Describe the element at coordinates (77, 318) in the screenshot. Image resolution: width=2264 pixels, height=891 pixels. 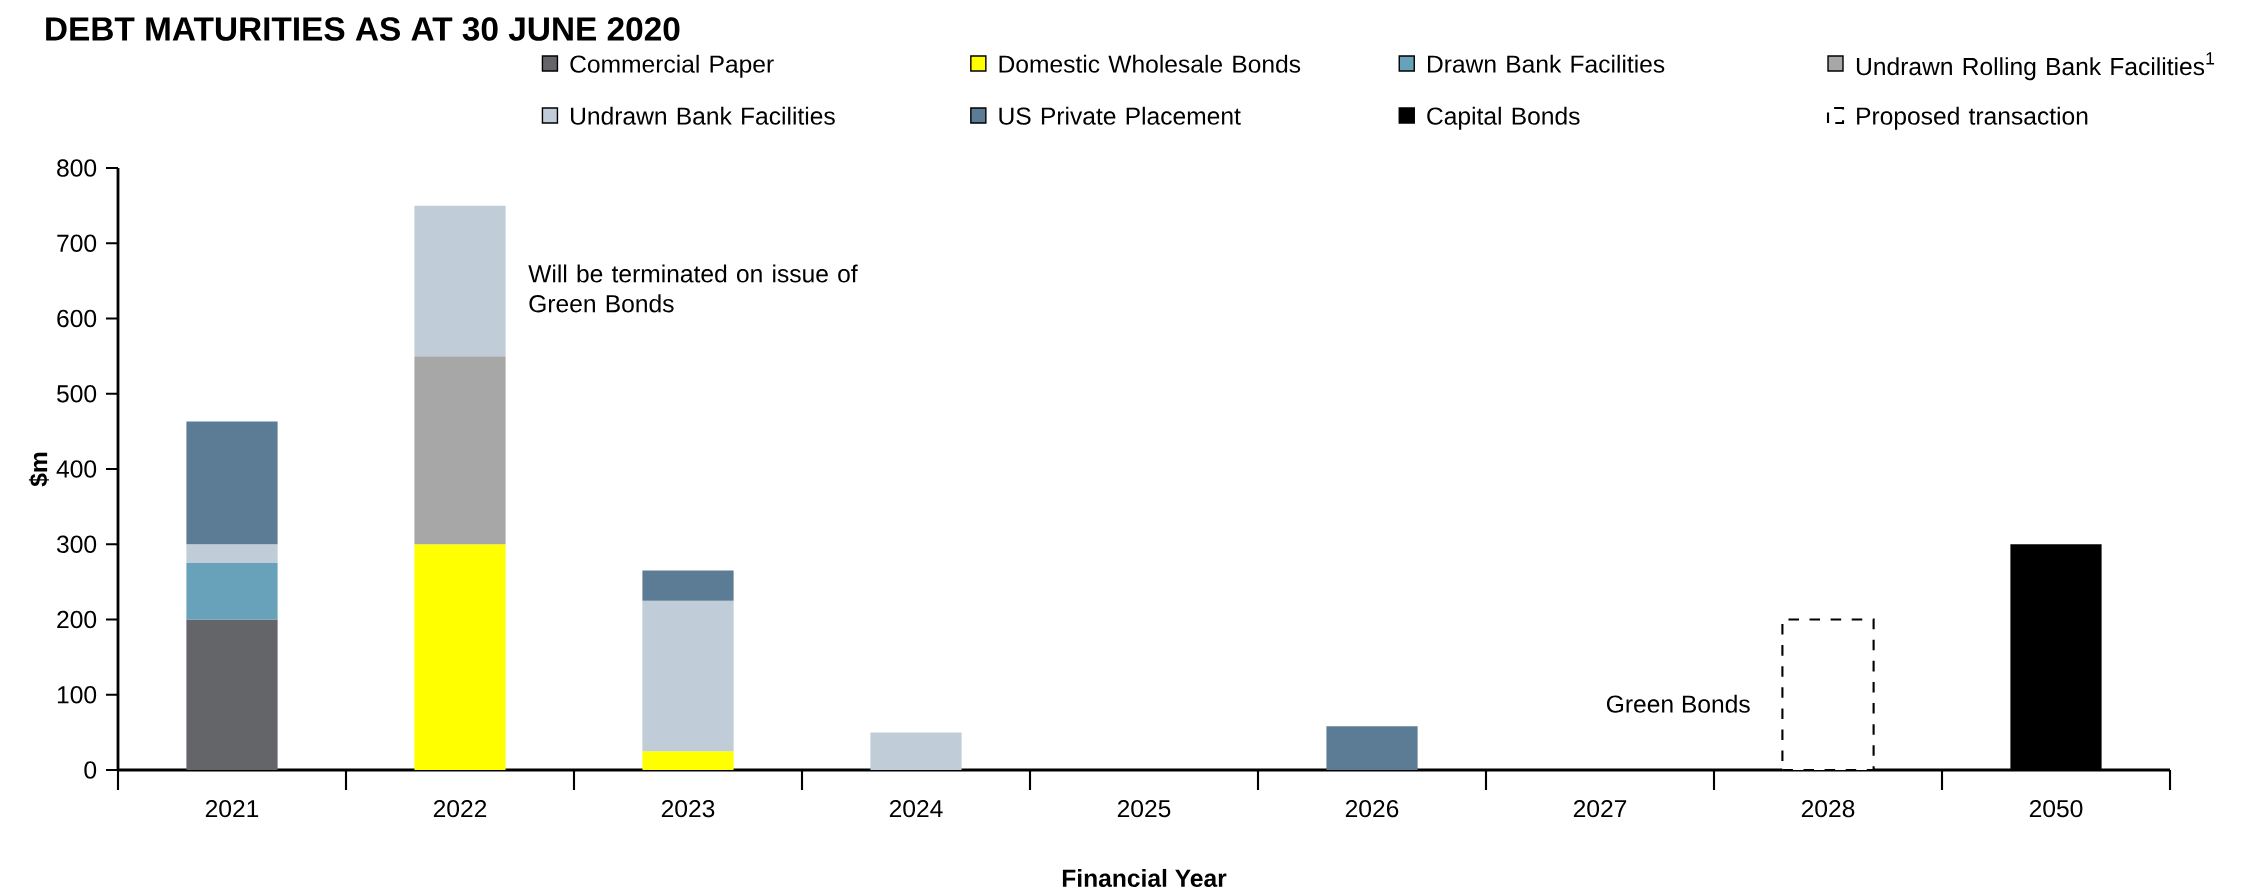
I see `y-tick-label: 600` at that location.